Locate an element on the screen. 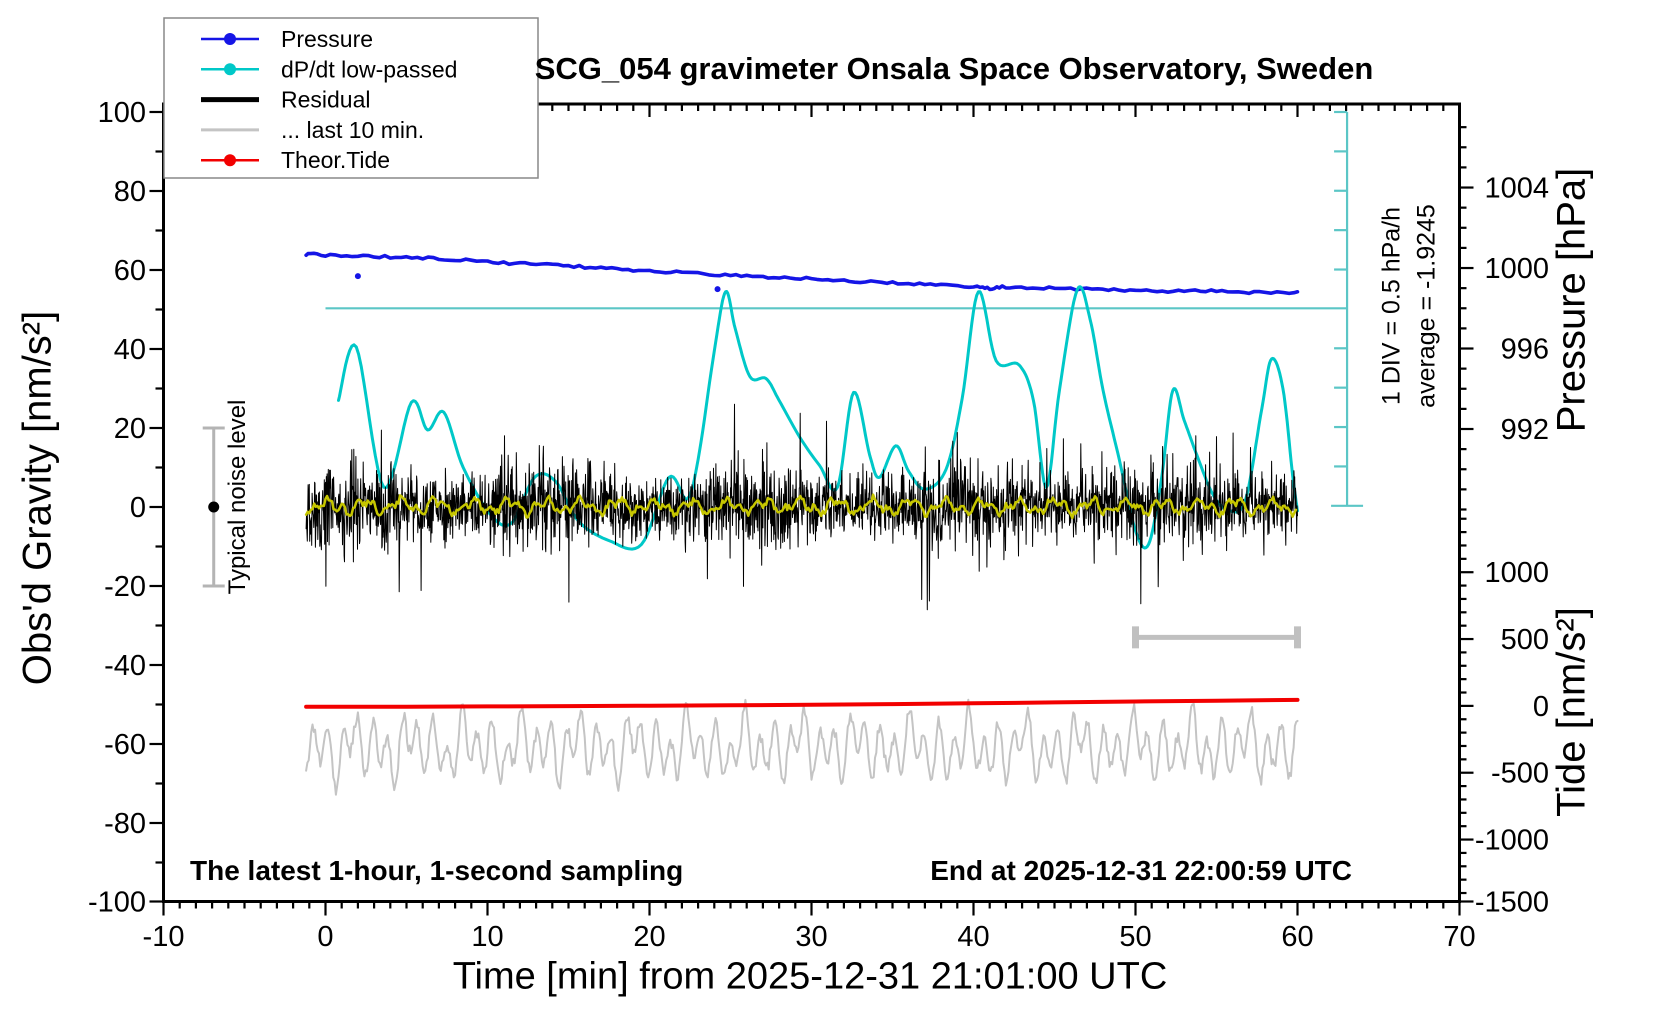 The width and height of the screenshot is (1660, 1020). x-tick-label: 20 is located at coordinates (649, 937).